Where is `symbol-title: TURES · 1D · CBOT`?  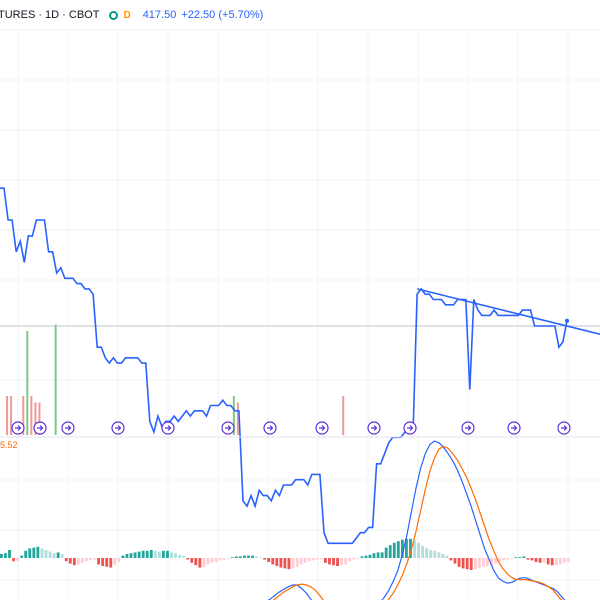 symbol-title: TURES · 1D · CBOT is located at coordinates (50, 15).